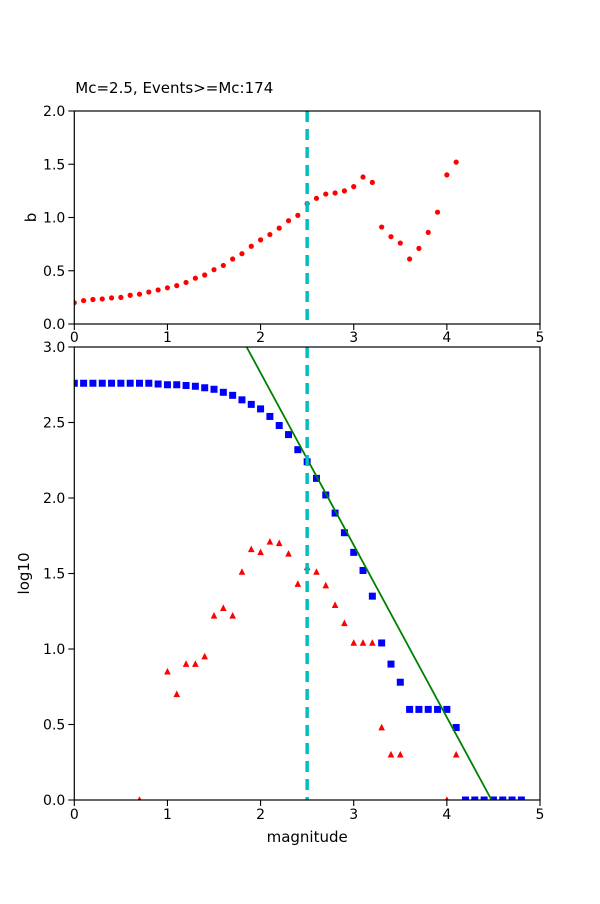 This screenshot has height=904, width=600. Describe the element at coordinates (260, 815) in the screenshot. I see `x-tick-label: 2` at that location.